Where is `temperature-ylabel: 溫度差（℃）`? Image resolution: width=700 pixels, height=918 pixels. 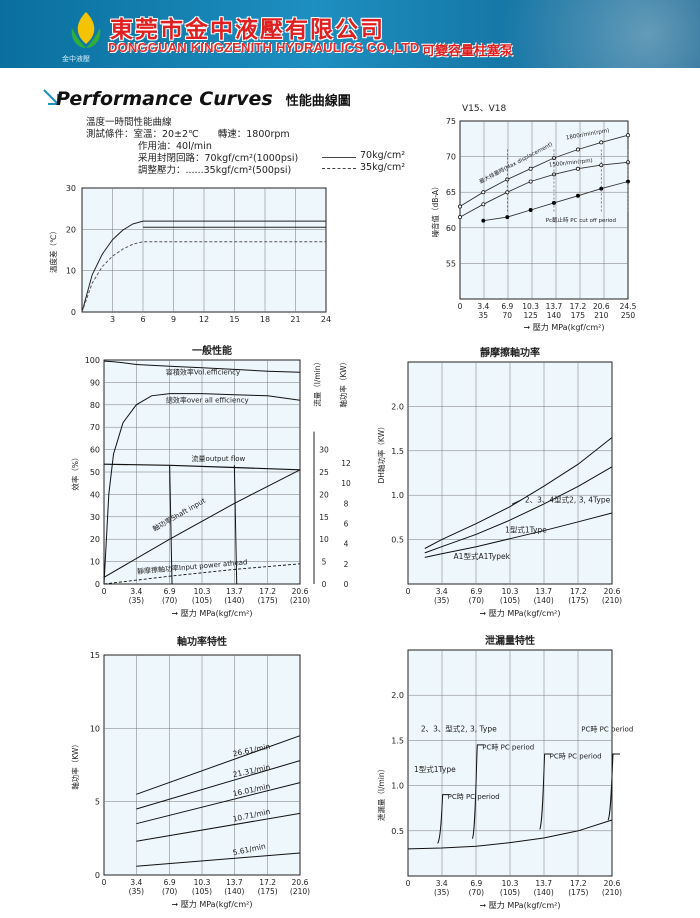
temperature-ylabel: 溫度差（℃） is located at coordinates (53, 250).